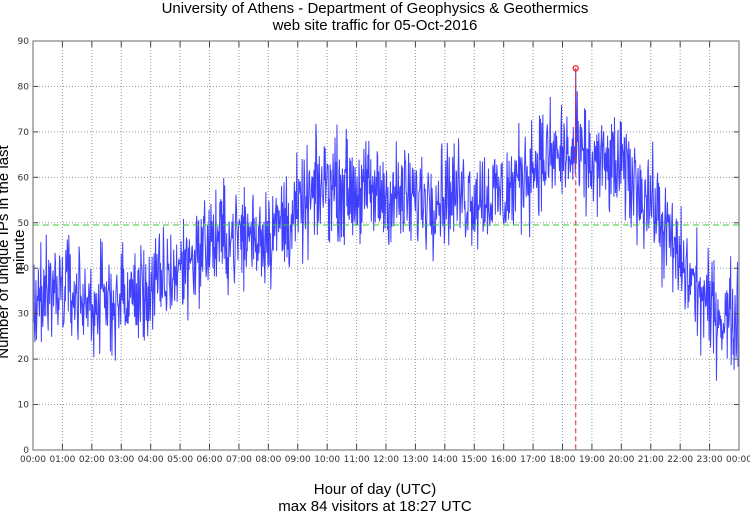  What do you see at coordinates (210, 460) in the screenshot?
I see `x-tick-label: 06:00` at bounding box center [210, 460].